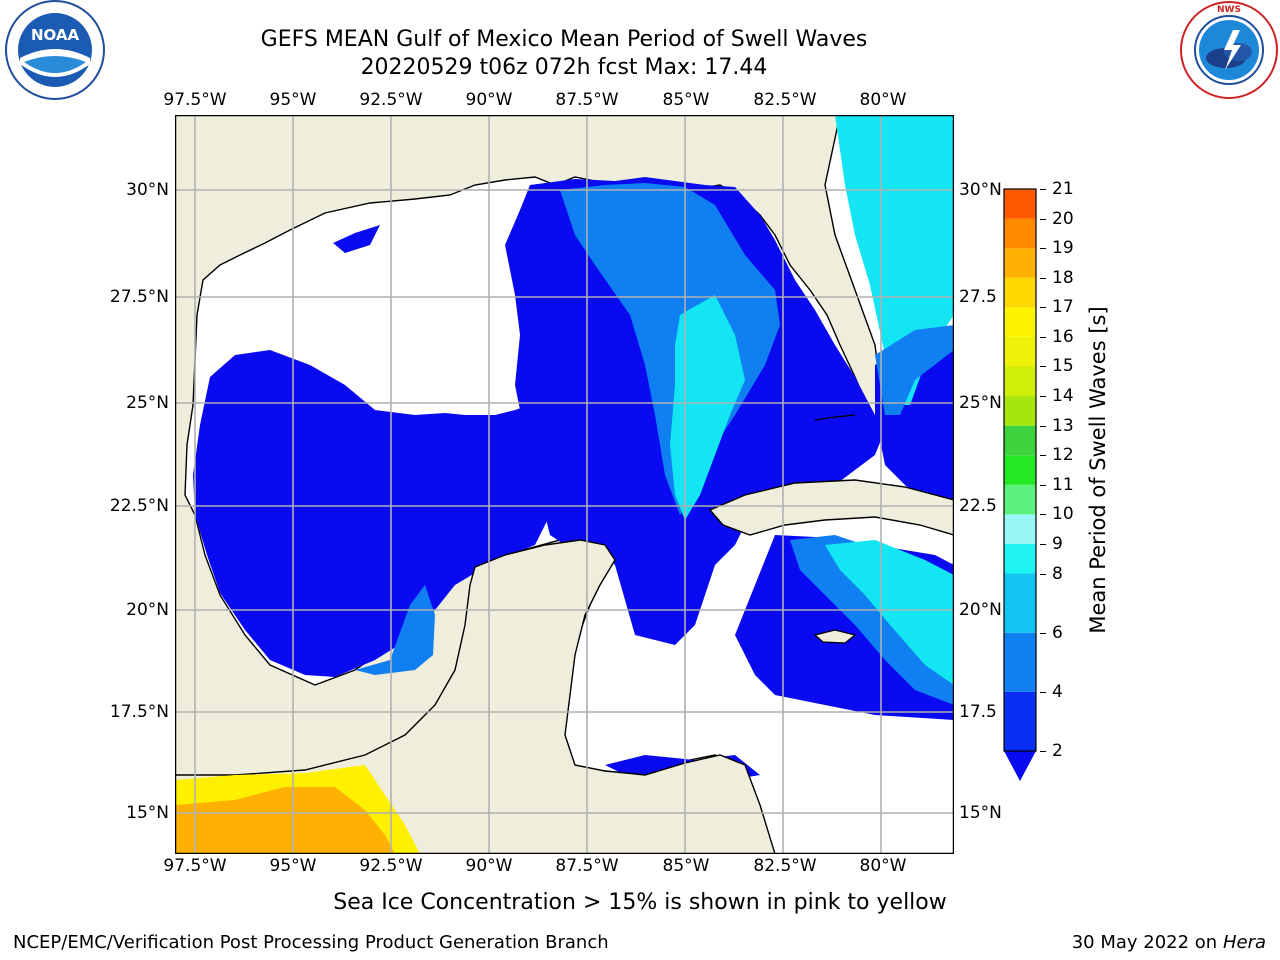 This screenshot has height=960, width=1280. What do you see at coordinates (147, 403) in the screenshot?
I see `lat-label-left: 25°N` at bounding box center [147, 403].